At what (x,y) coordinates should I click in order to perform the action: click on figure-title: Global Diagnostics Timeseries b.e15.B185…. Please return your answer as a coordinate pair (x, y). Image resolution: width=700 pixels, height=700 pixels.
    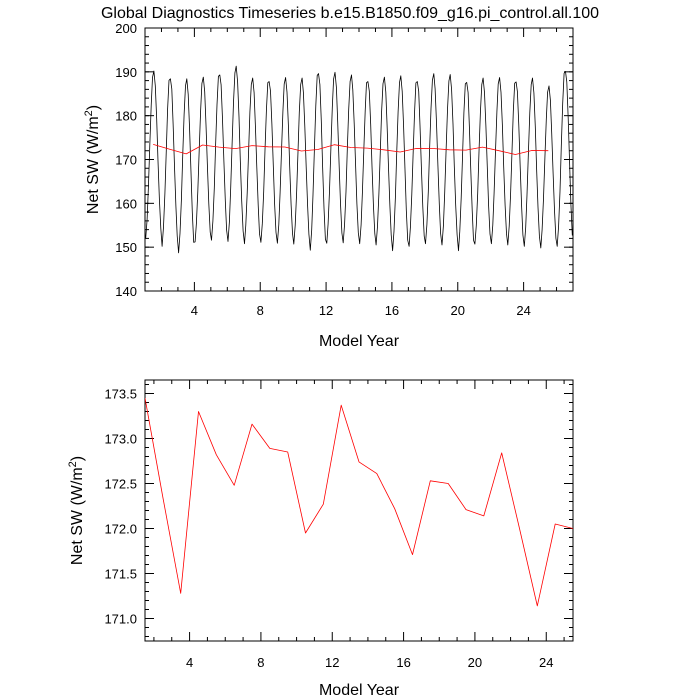
    Looking at the image, I should click on (350, 13).